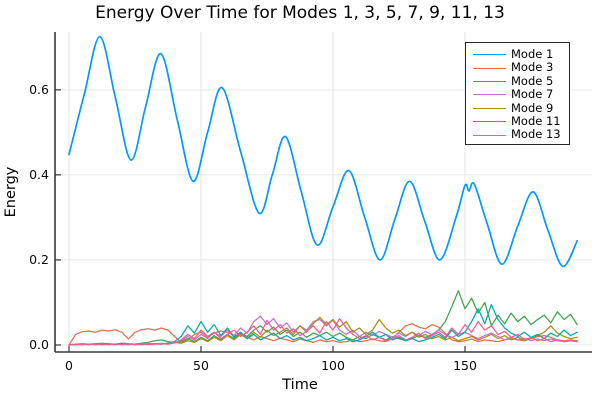 Image resolution: width=600 pixels, height=400 pixels. Describe the element at coordinates (11, 192) in the screenshot. I see `y-axis-label: Energy` at that location.